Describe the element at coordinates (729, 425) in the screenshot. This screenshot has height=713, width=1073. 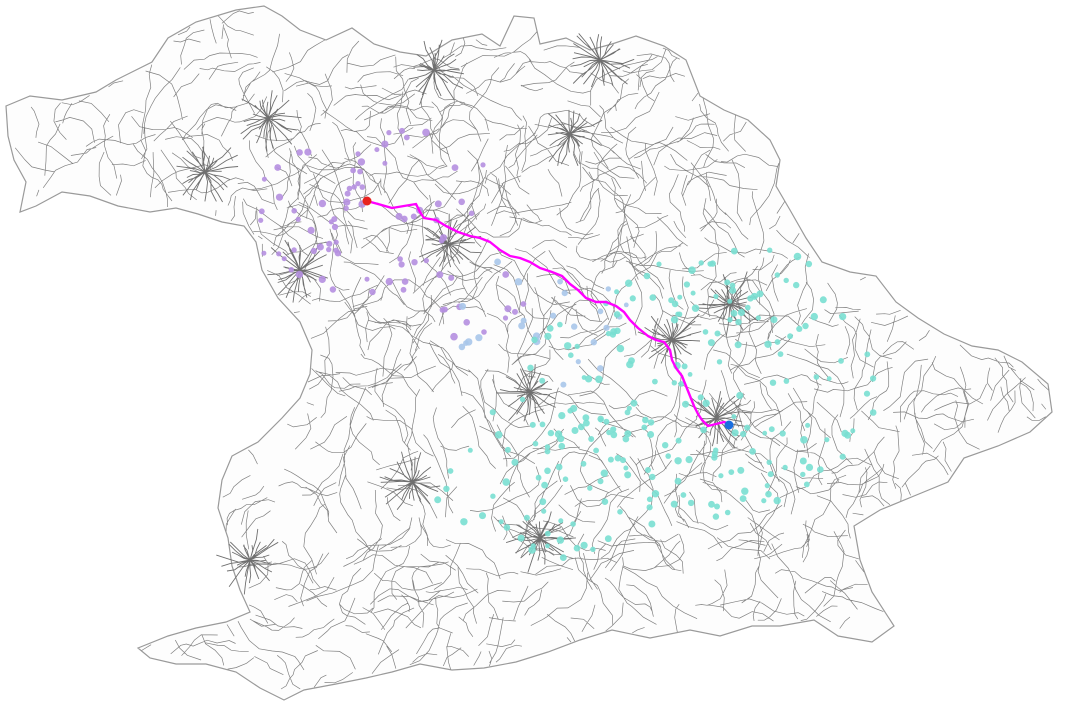
I see `end-marker` at that location.